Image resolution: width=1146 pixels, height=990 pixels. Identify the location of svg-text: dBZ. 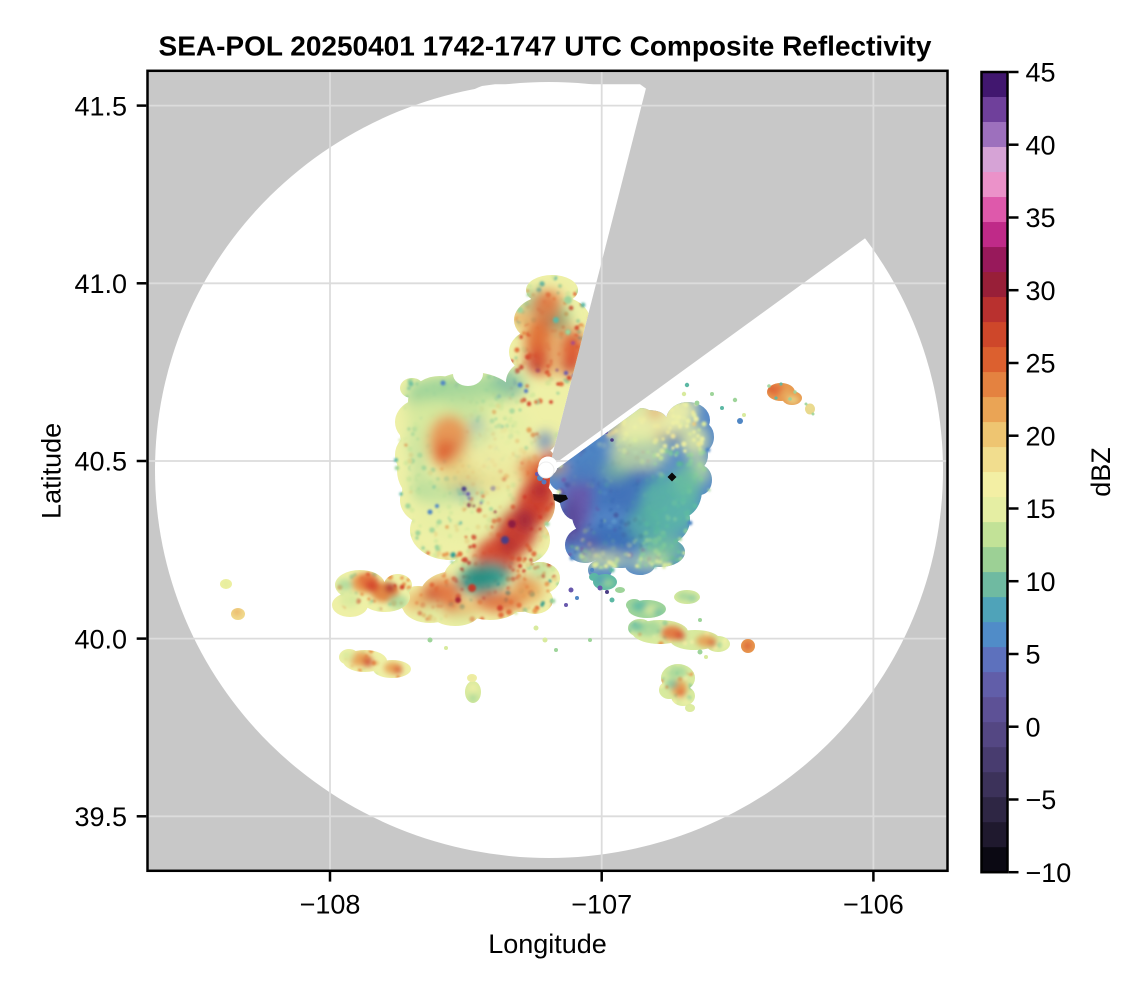
(1101, 472).